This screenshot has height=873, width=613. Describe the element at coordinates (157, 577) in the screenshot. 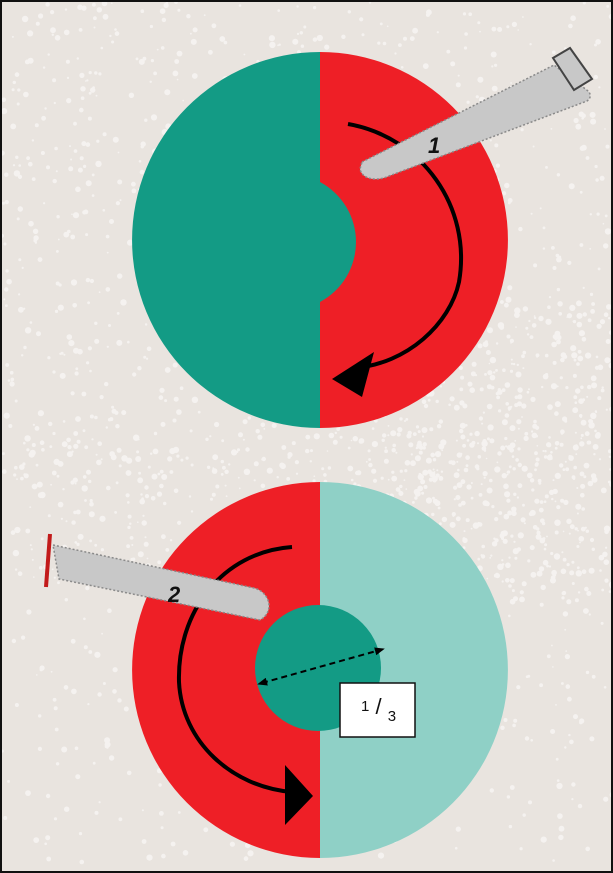

I see `probe-2-icon: 2` at that location.